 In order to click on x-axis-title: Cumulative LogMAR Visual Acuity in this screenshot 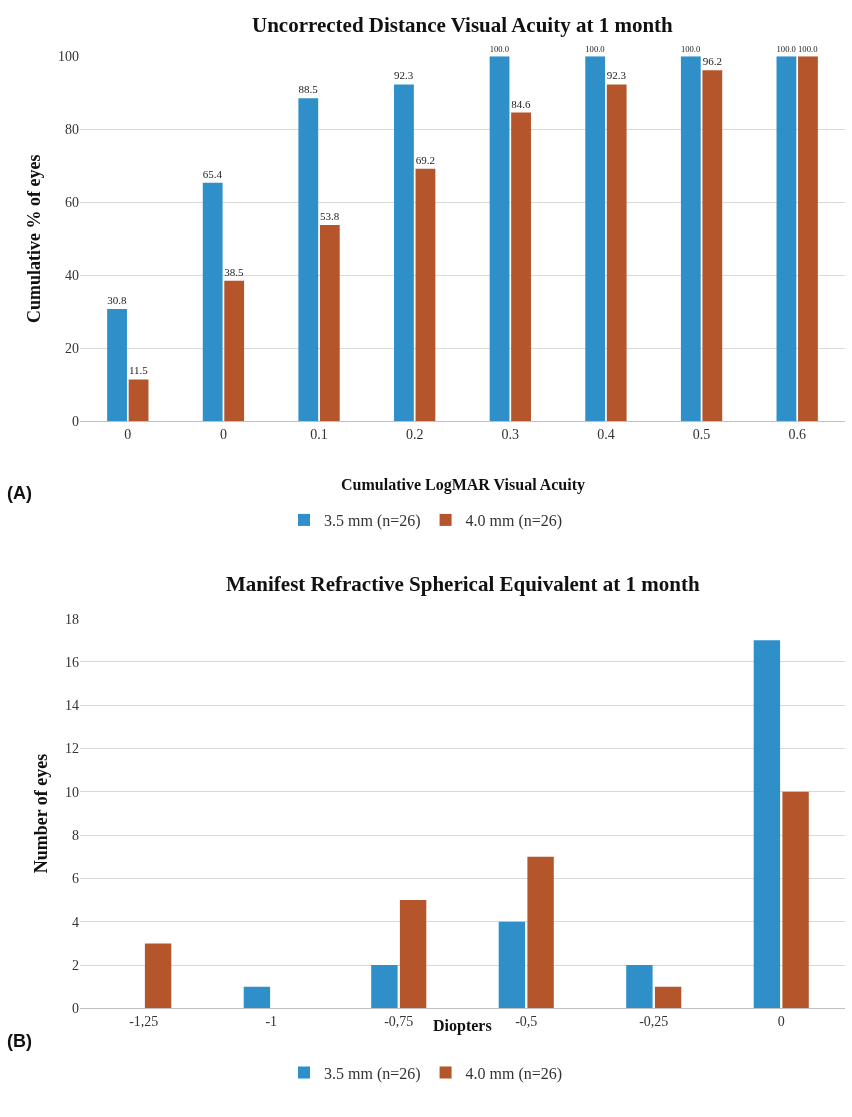, I will do `click(463, 485)`.